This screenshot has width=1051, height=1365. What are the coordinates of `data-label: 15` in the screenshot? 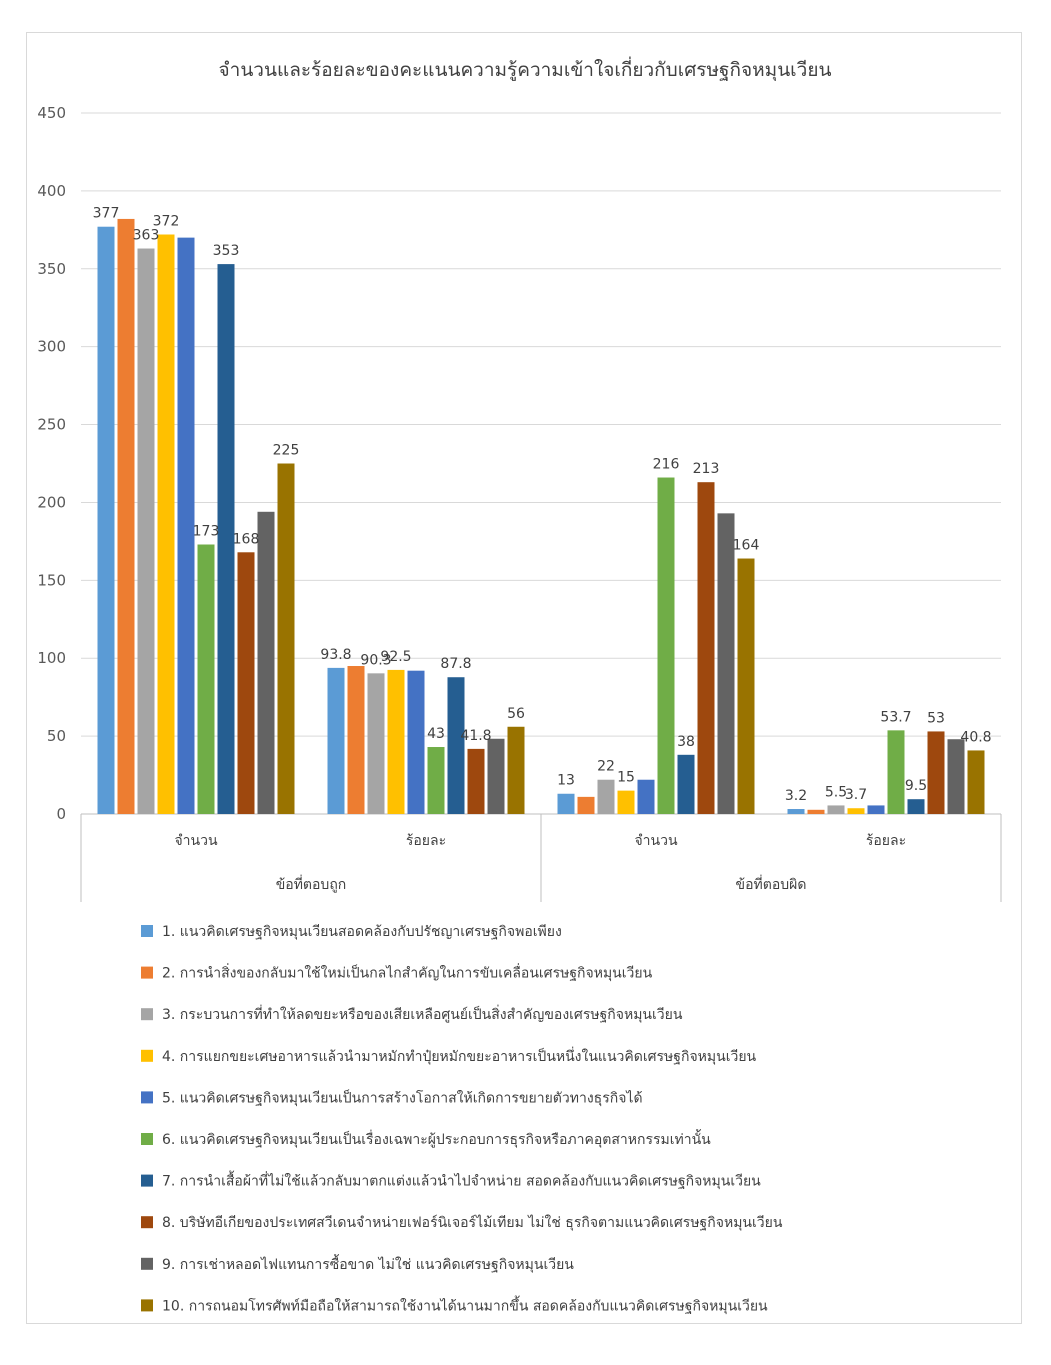 It's located at (626, 778).